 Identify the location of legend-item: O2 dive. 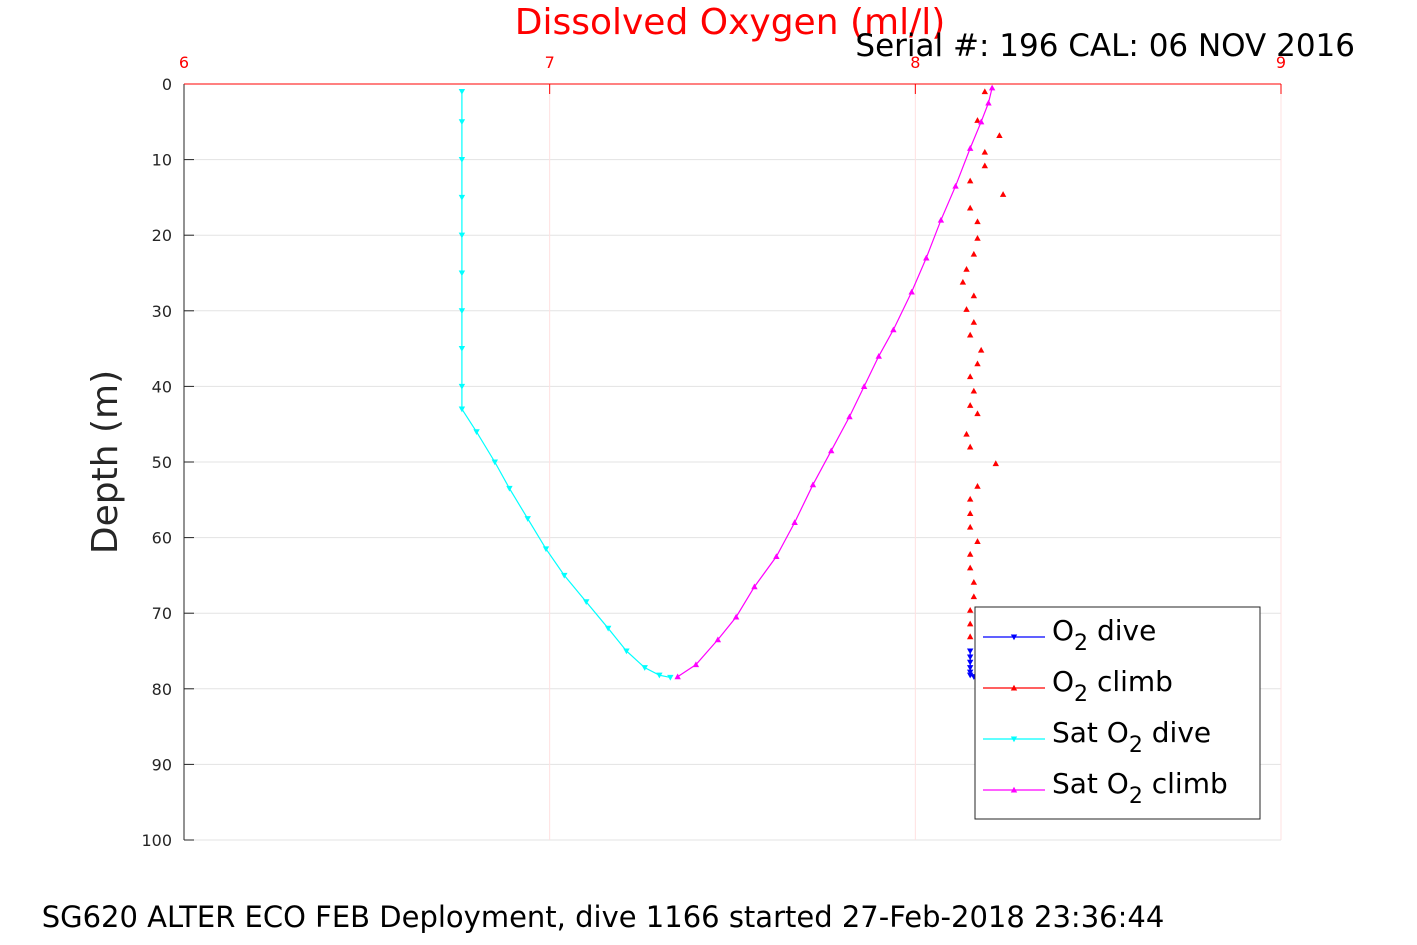
(1069, 635).